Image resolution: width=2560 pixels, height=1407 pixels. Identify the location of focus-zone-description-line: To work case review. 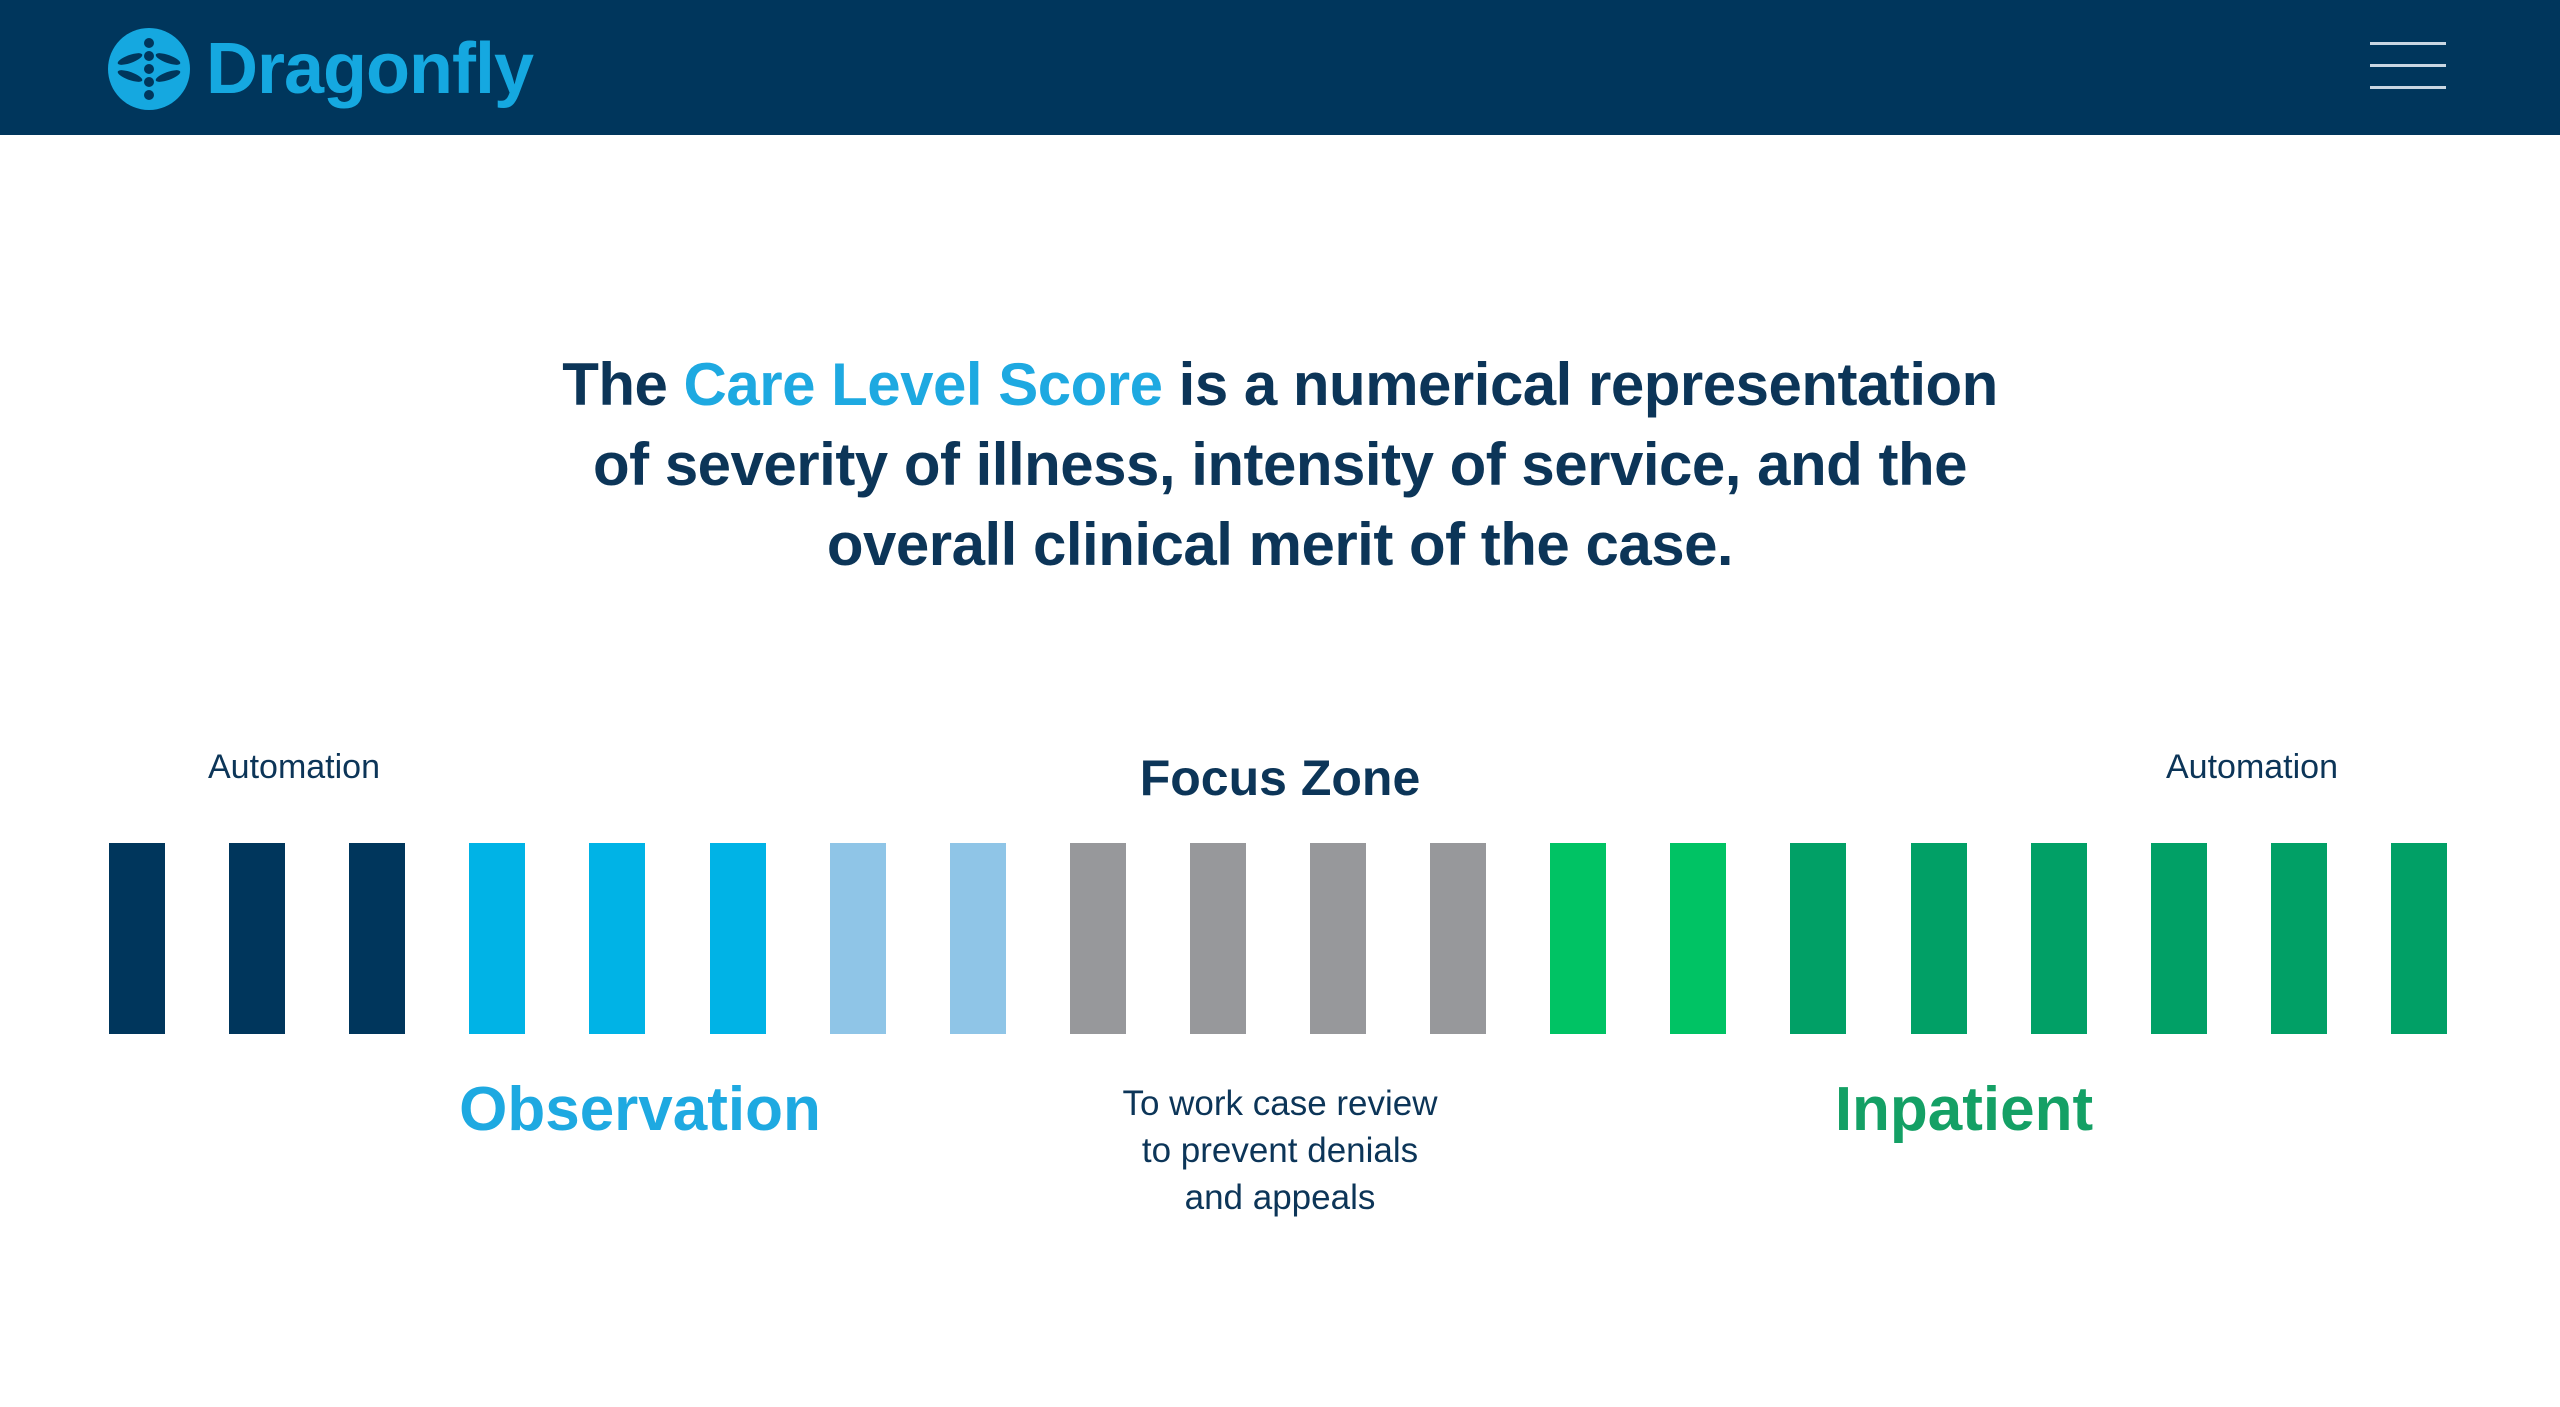
(1280, 1103).